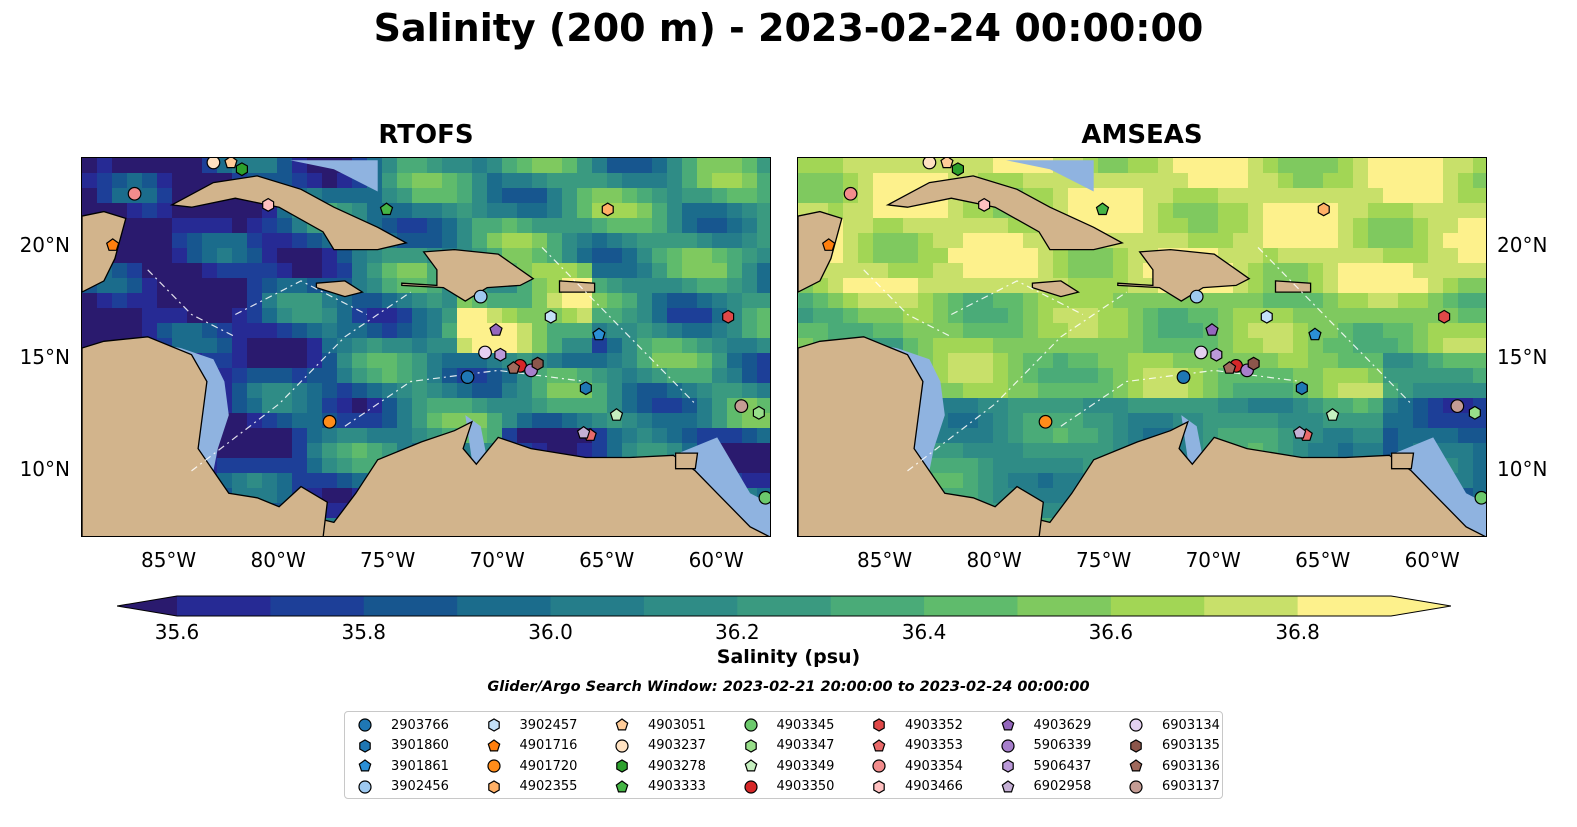 This screenshot has height=827, width=1577. I want to click on legend-label: 4903350, so click(805, 786).